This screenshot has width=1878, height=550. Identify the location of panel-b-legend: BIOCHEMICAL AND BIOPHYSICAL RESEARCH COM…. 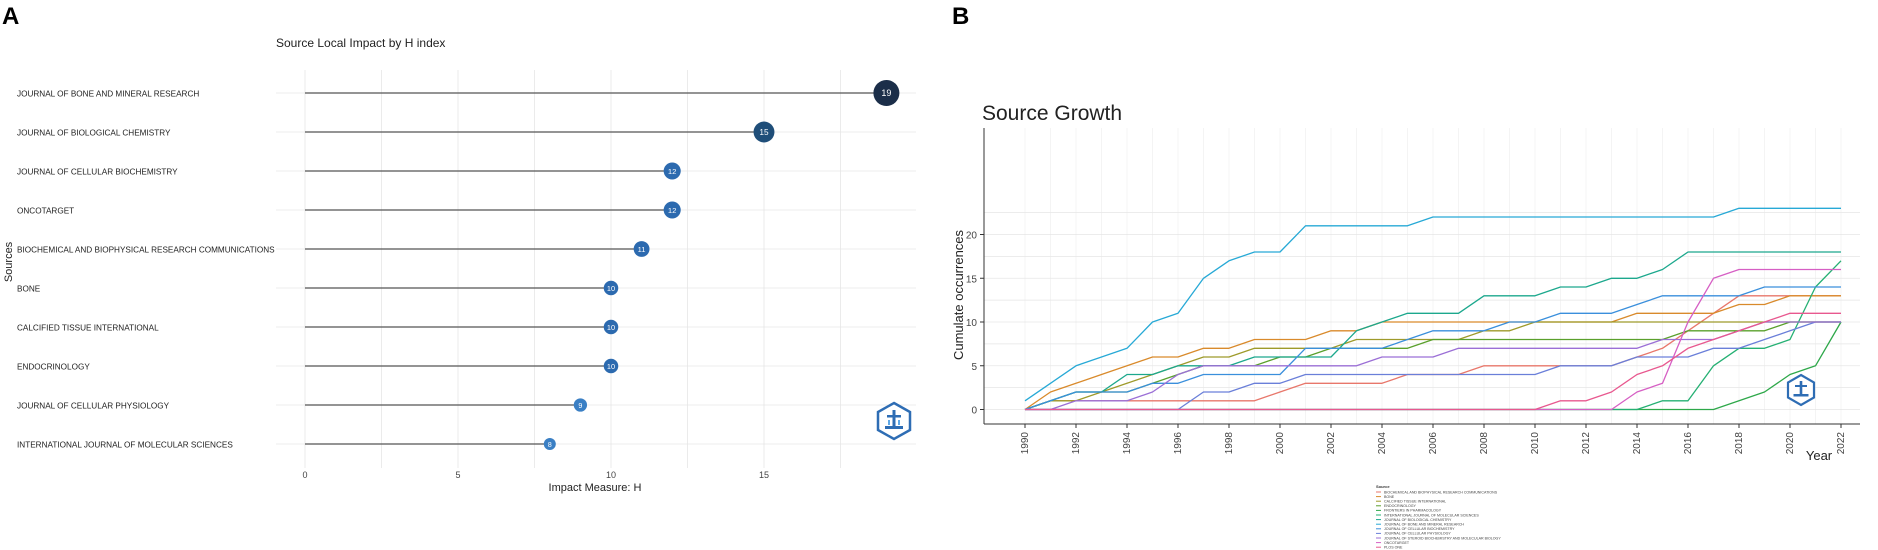
(1438, 520).